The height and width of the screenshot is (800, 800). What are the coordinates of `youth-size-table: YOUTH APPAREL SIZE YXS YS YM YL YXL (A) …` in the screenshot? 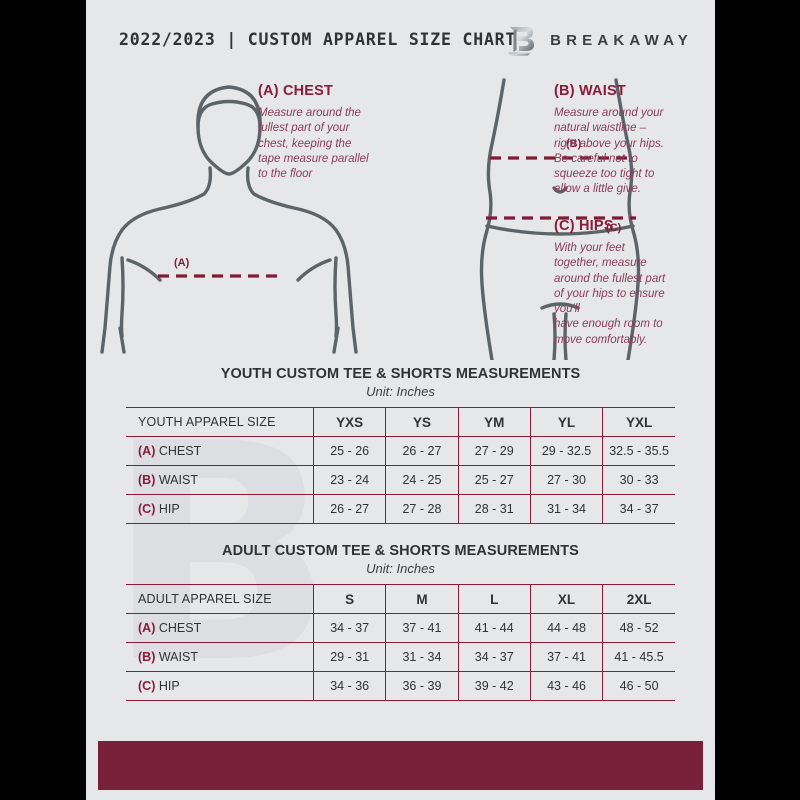 It's located at (400, 465).